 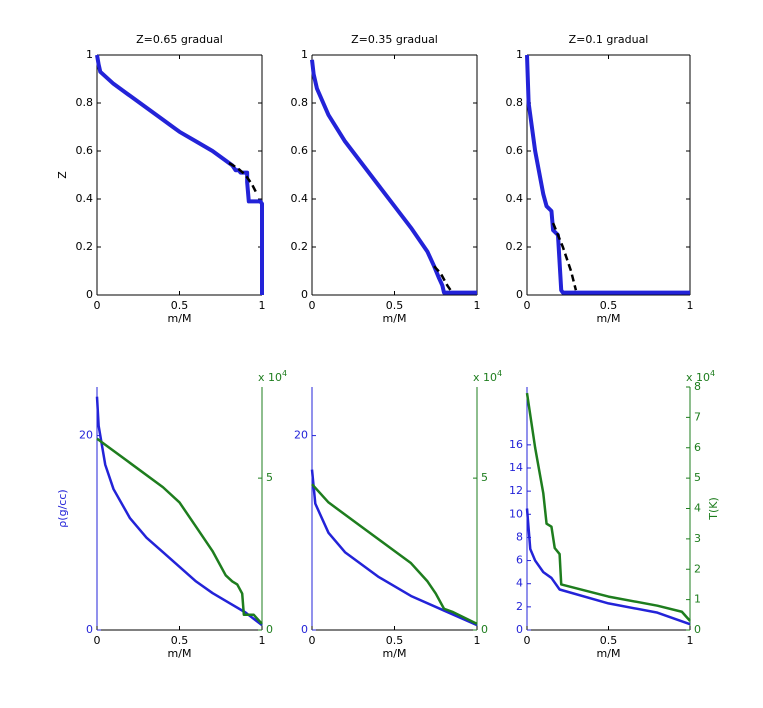 What do you see at coordinates (394, 39) in the screenshot?
I see `chart-title: Z=0.35 gradual` at bounding box center [394, 39].